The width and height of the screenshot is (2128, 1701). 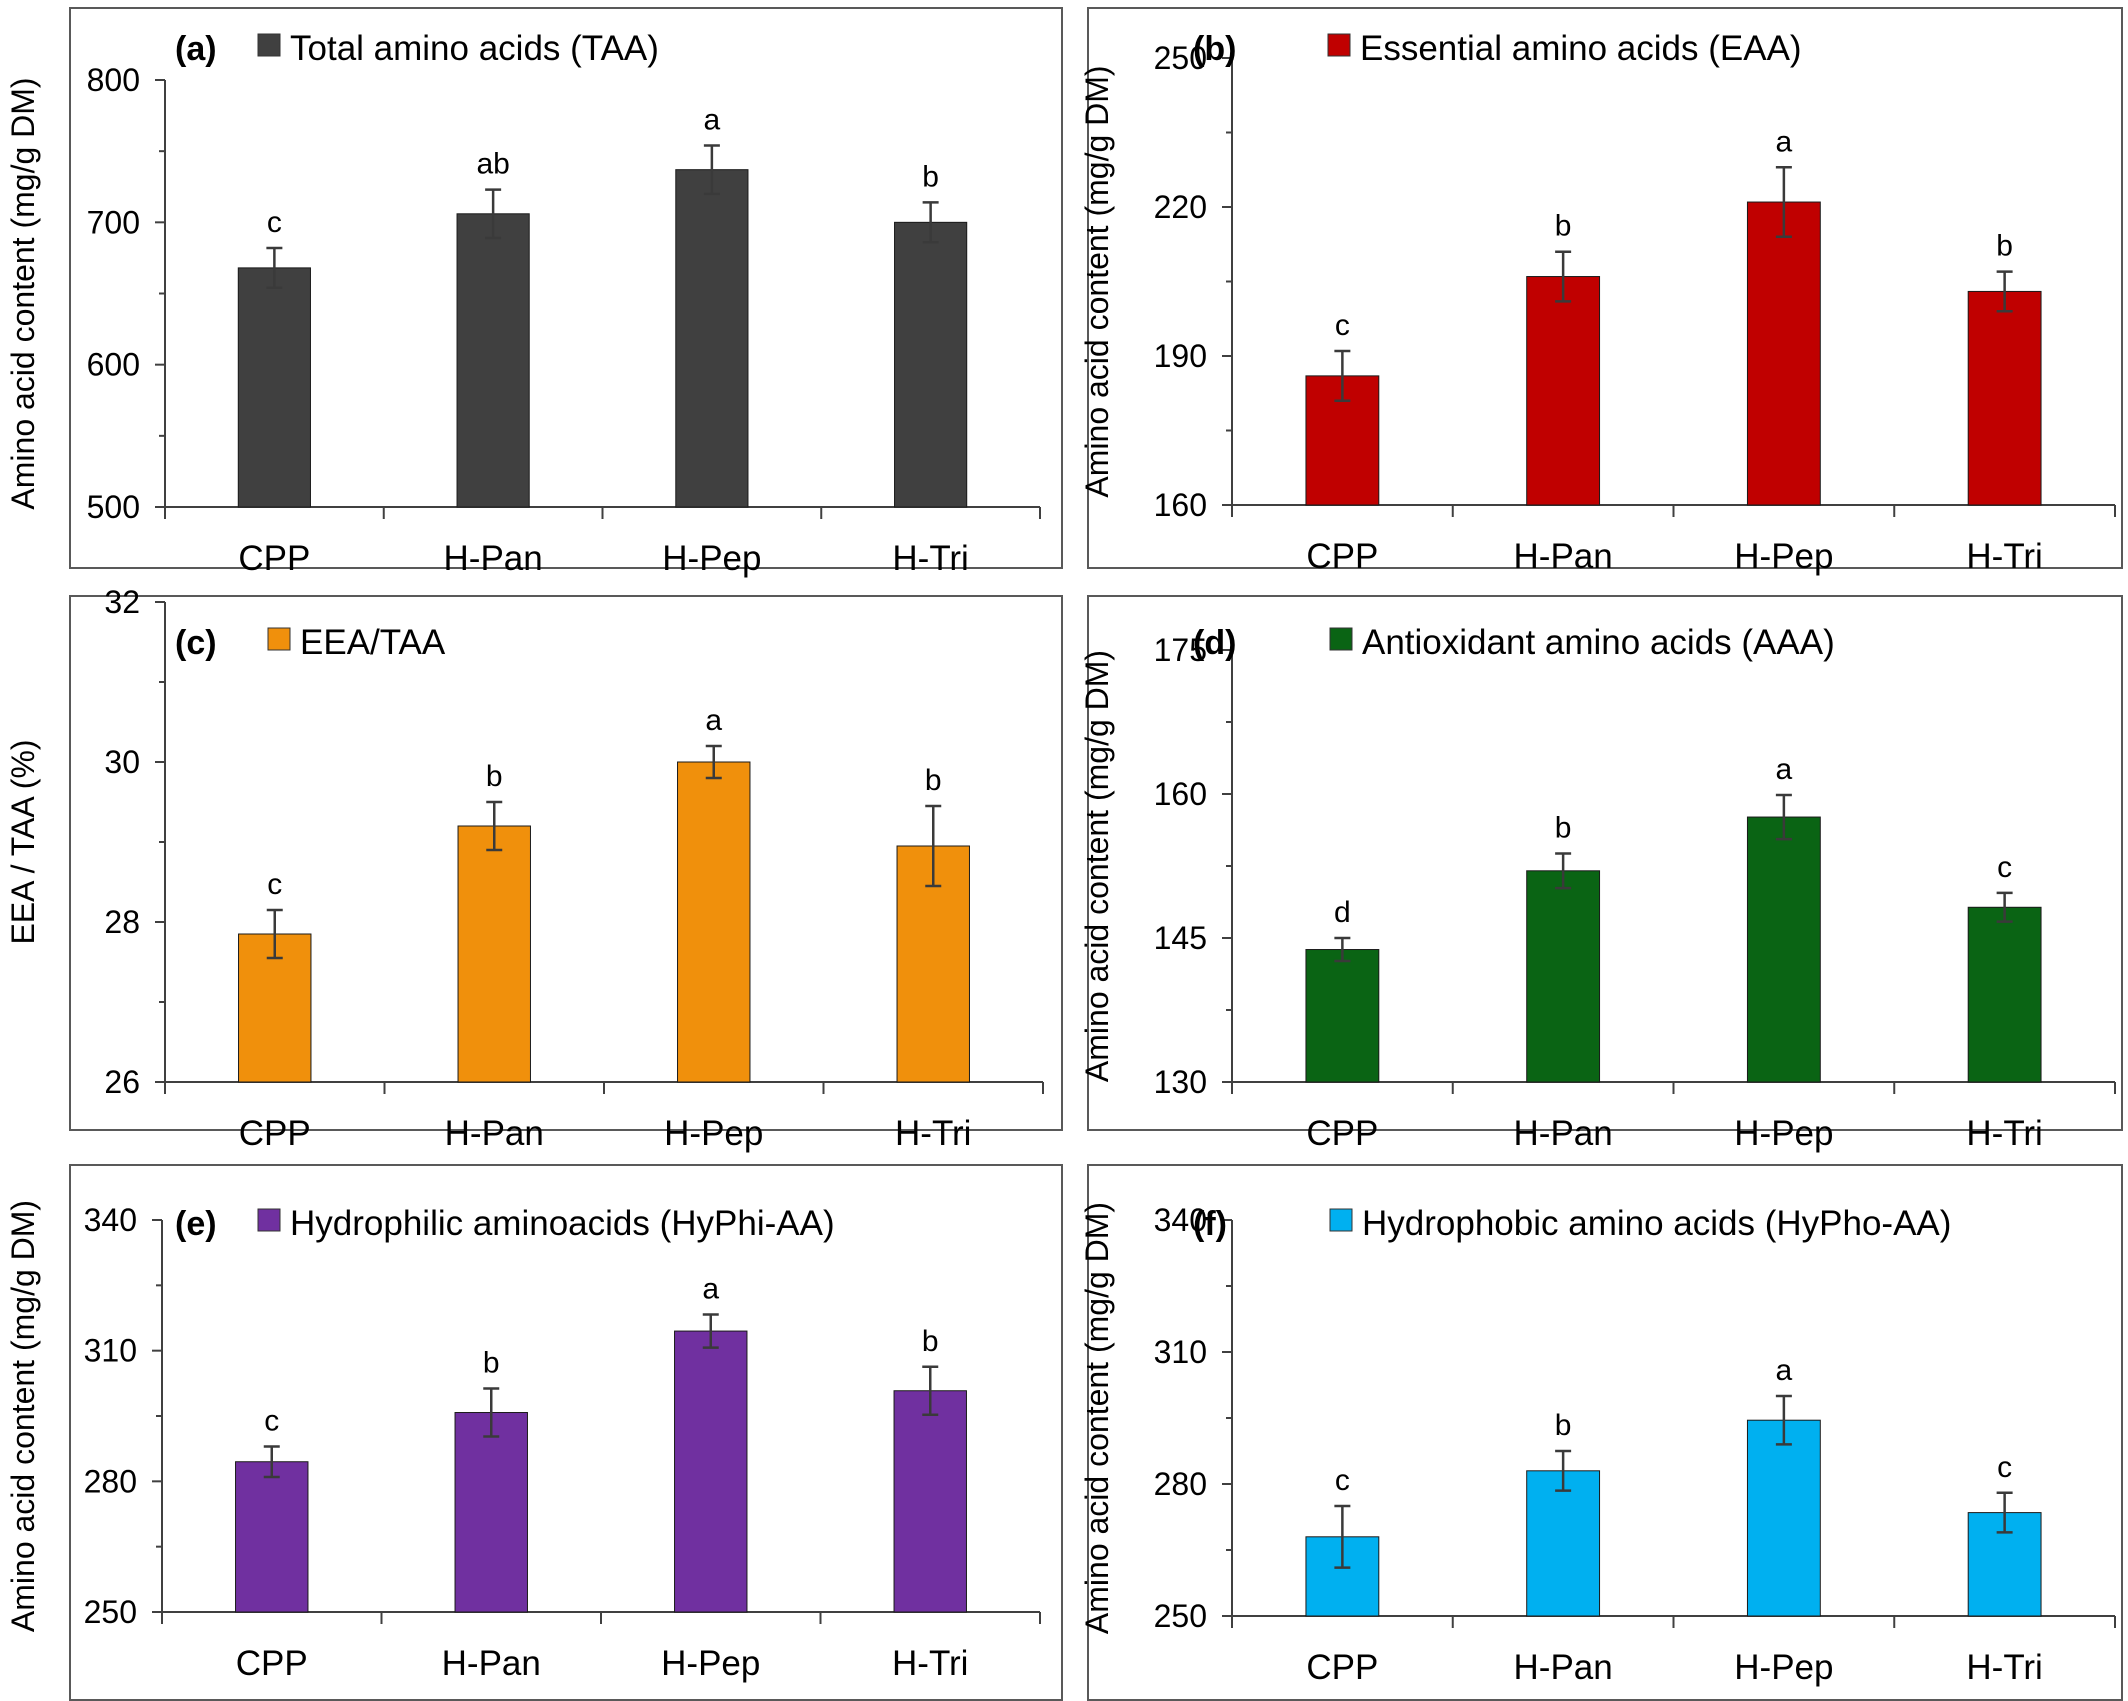 I want to click on y-axis-label: EEA / TAA (%), so click(x=23, y=841).